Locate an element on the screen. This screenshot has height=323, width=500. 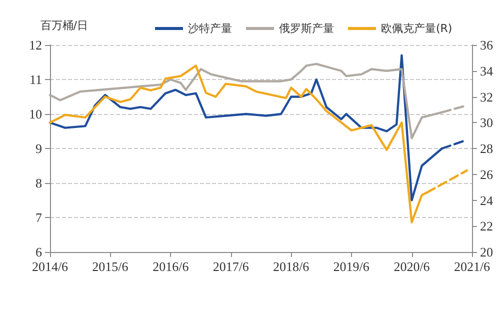
x-tick-label: 2016/6 is located at coordinates (171, 266).